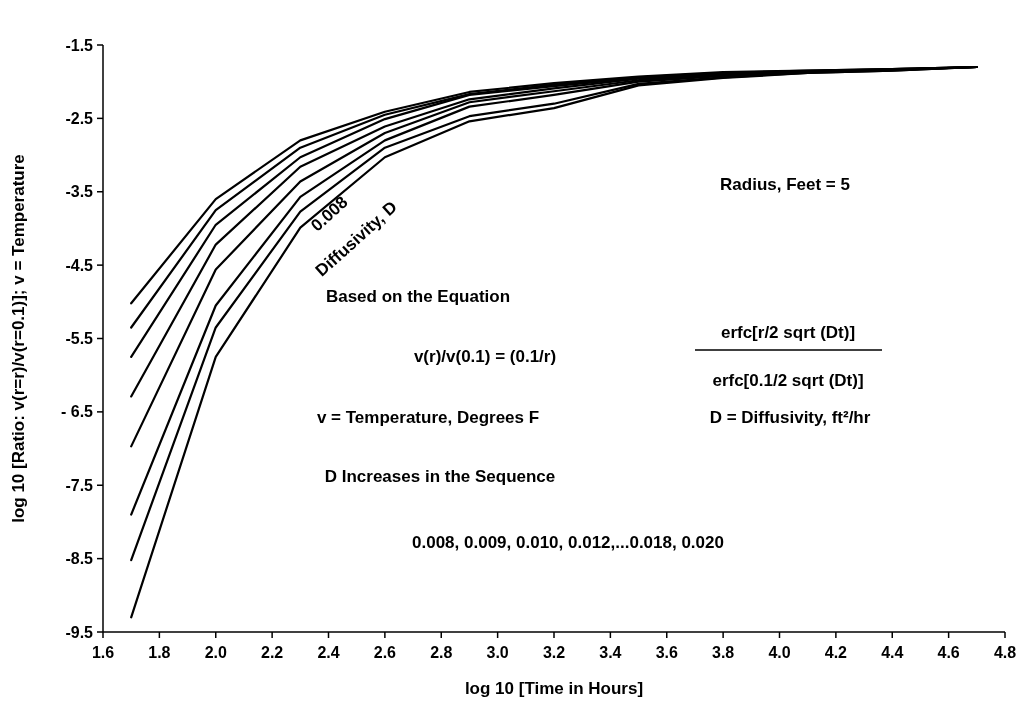 This screenshot has height=710, width=1029. Describe the element at coordinates (18, 338) in the screenshot. I see `y-axis-title: log 10 [Ratio: v(r=r)/v(r=0.1)]; v = Temperature` at that location.